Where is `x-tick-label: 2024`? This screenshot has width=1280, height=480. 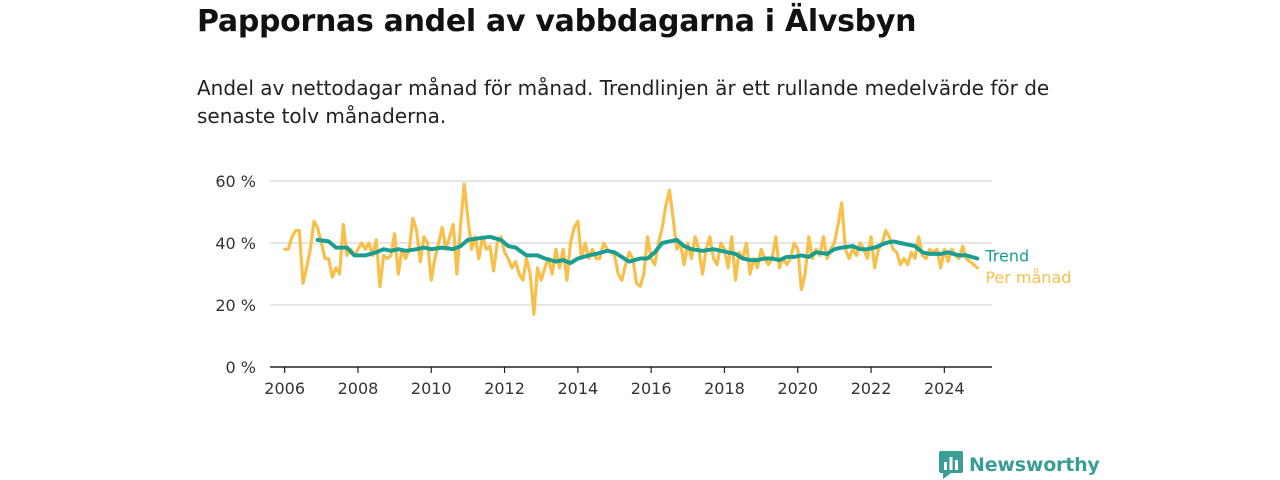
x-tick-label: 2024 is located at coordinates (944, 388).